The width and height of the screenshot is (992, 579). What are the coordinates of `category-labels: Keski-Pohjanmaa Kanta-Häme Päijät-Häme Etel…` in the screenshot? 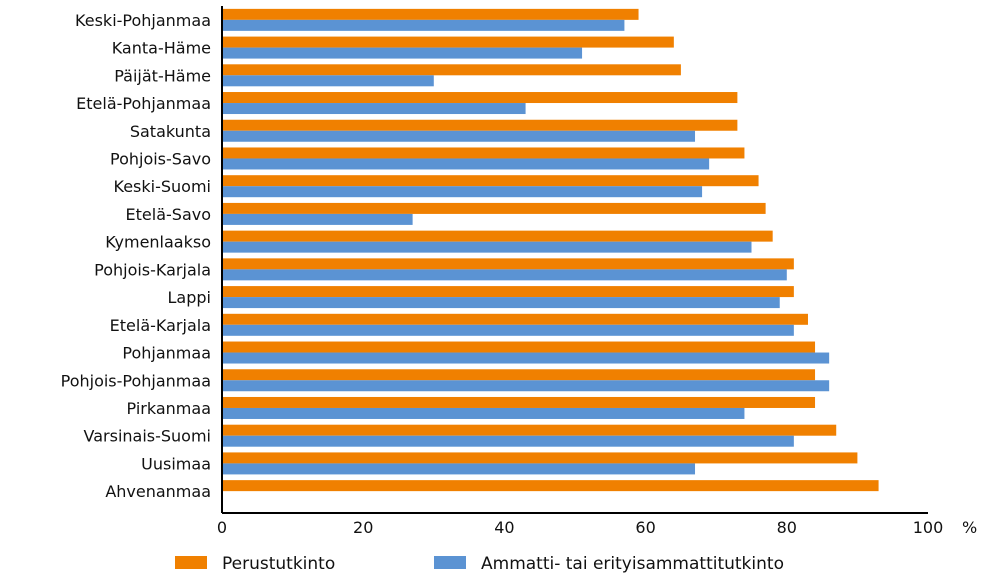 It's located at (136, 256).